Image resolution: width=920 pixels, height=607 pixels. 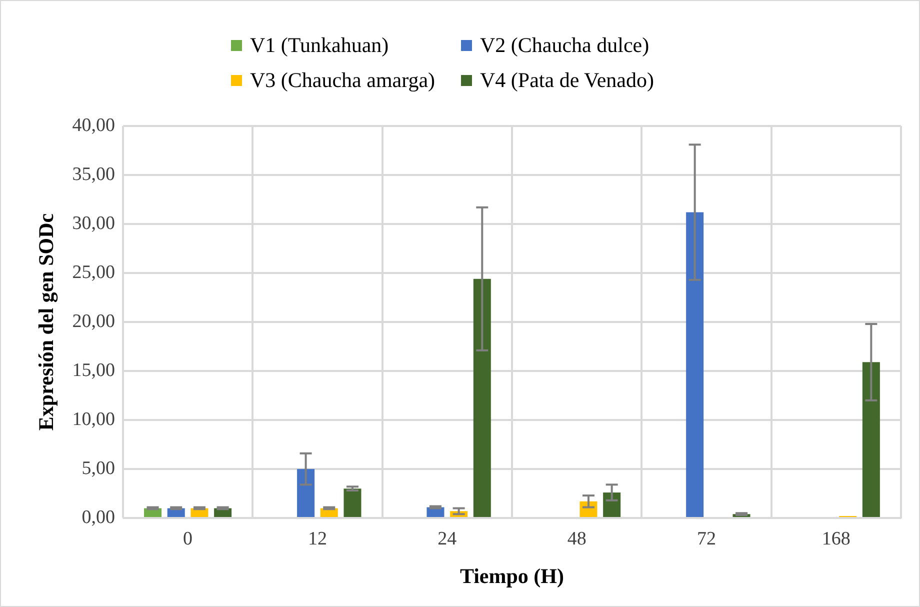 I want to click on x-tick-label: 24, so click(x=448, y=539).